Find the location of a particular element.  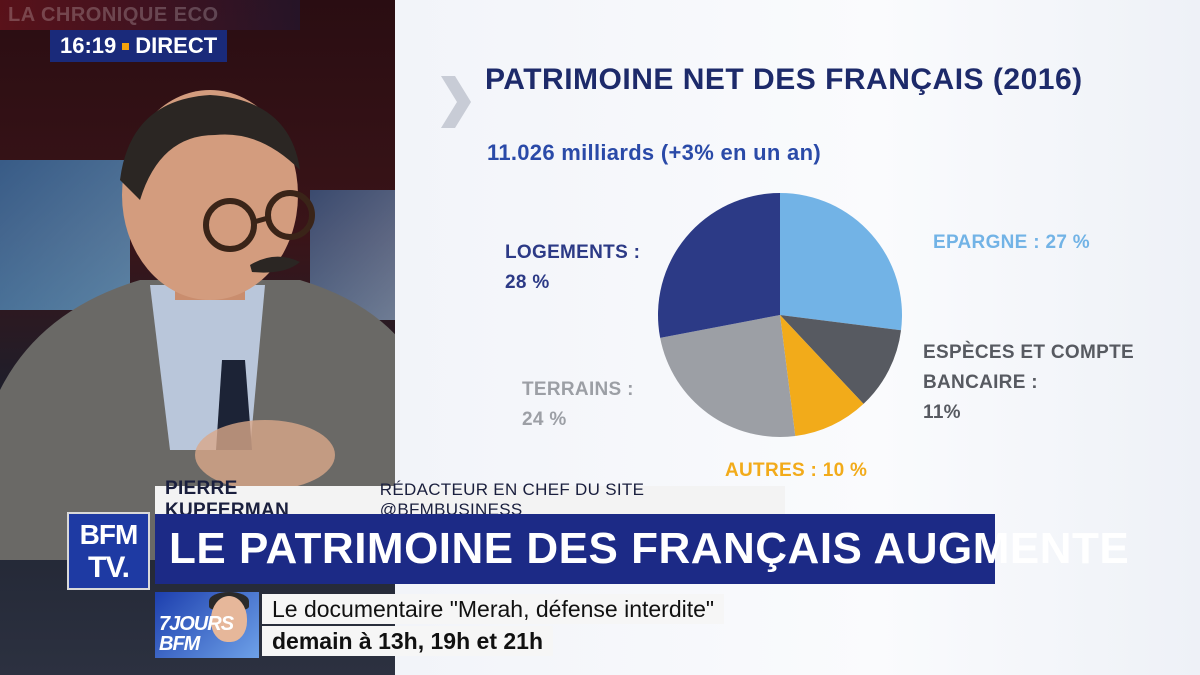

logo-line1: BFM is located at coordinates (109, 534).